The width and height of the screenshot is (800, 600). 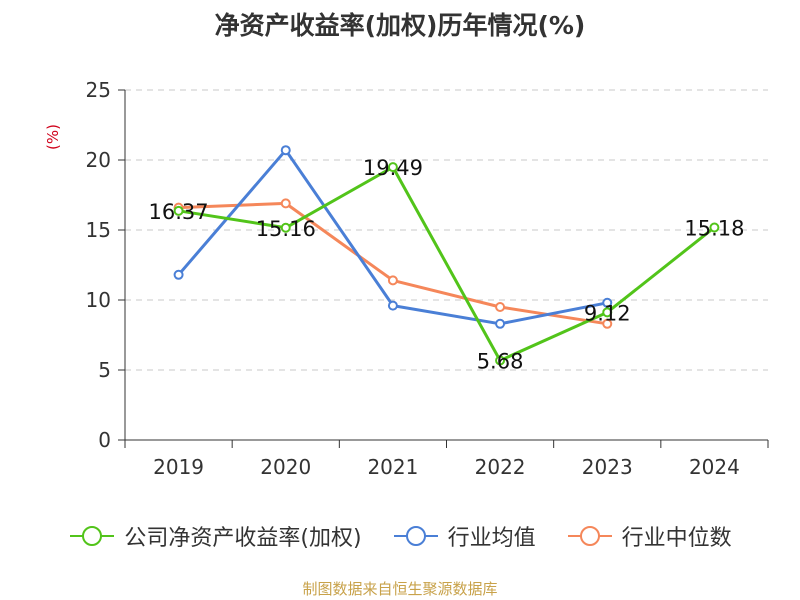 I want to click on legend: 公司净资产收益率(加权) 行业均值 行业中位数, so click(x=400, y=536).